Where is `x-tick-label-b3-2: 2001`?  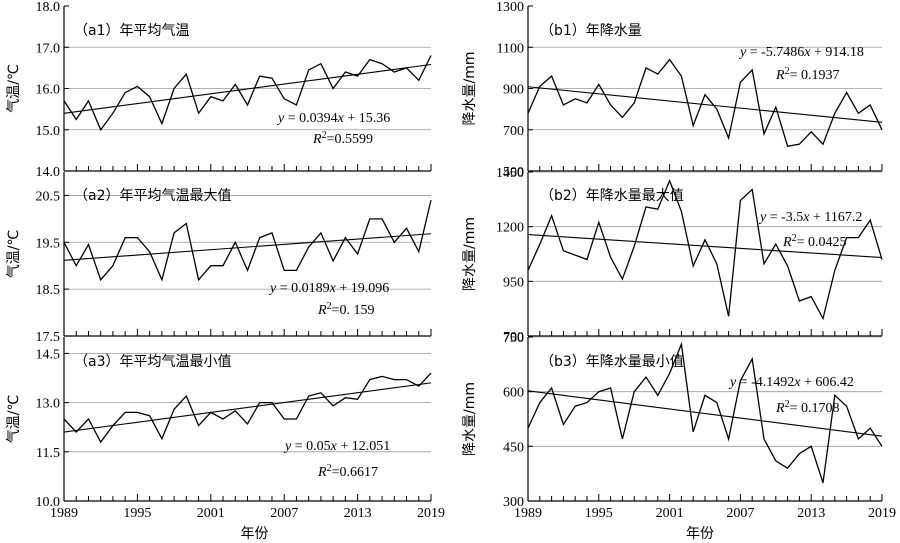 x-tick-label-b3-2: 2001 is located at coordinates (670, 513).